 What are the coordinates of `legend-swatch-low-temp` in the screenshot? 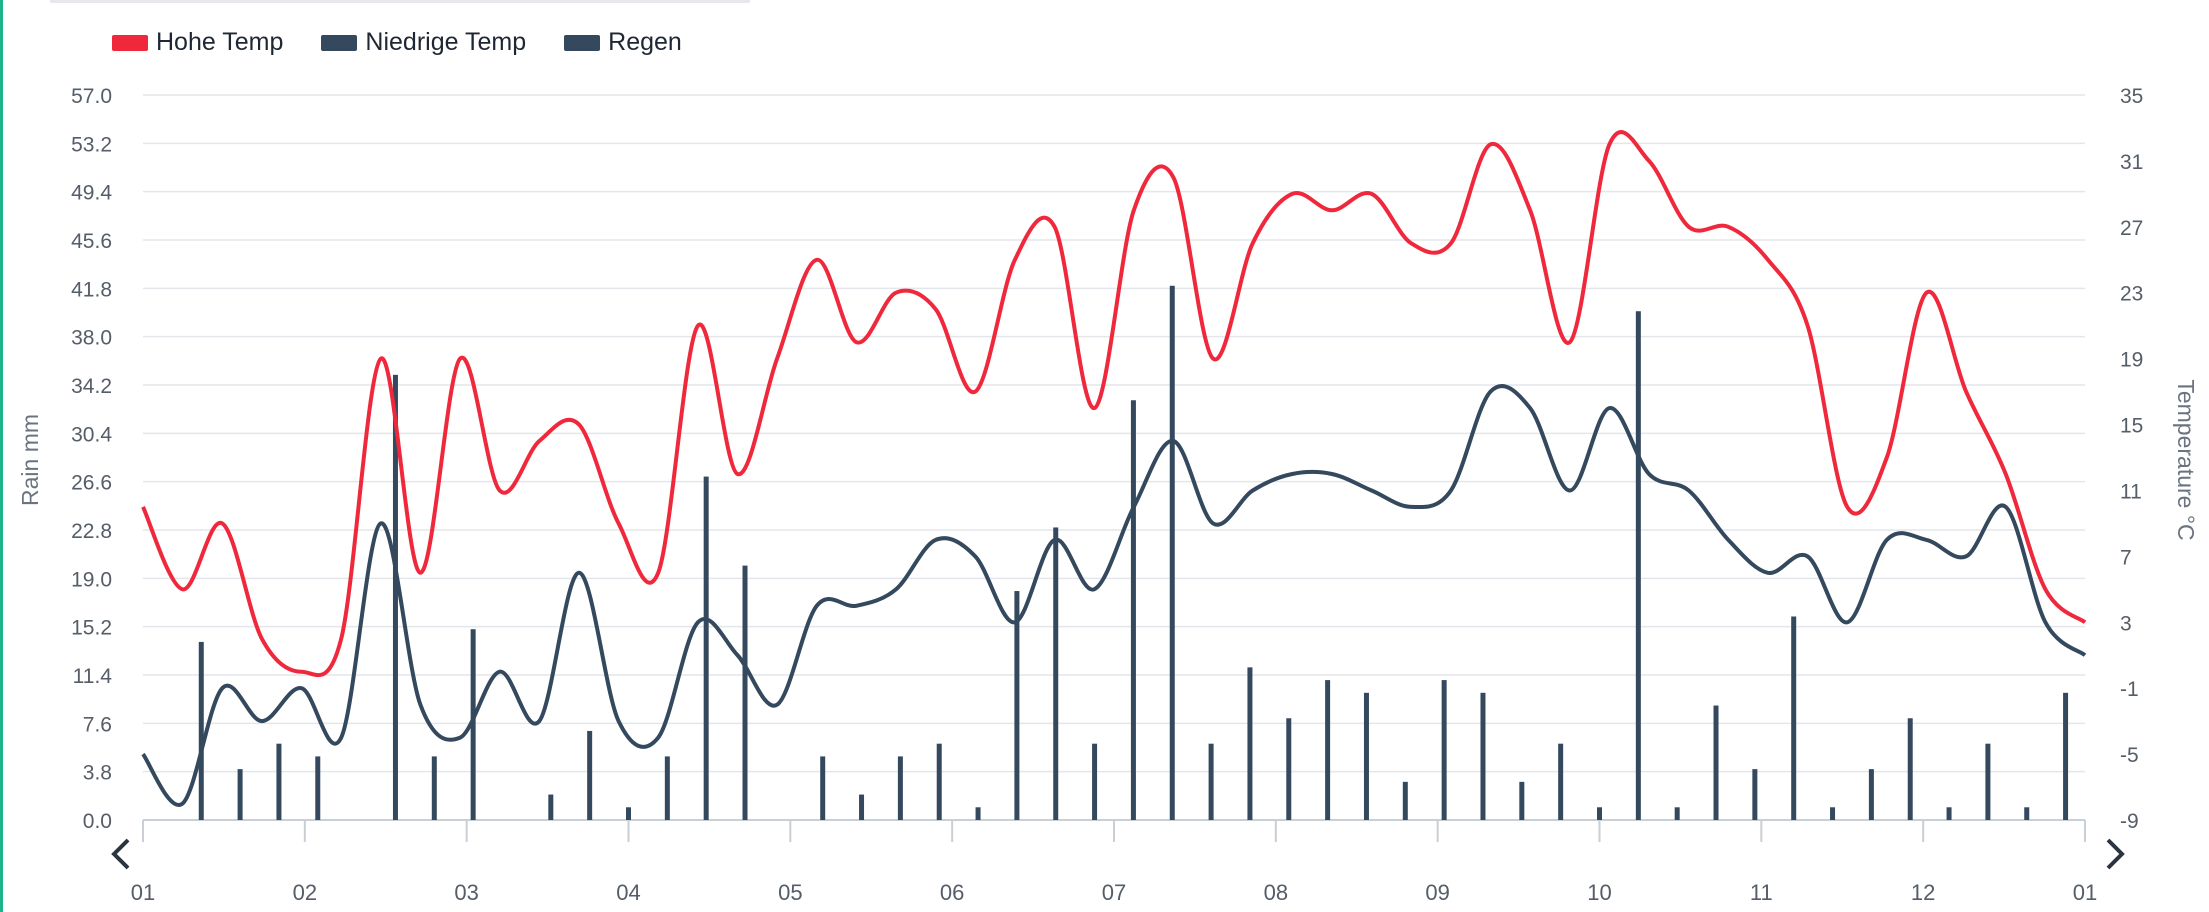 It's located at (339, 42).